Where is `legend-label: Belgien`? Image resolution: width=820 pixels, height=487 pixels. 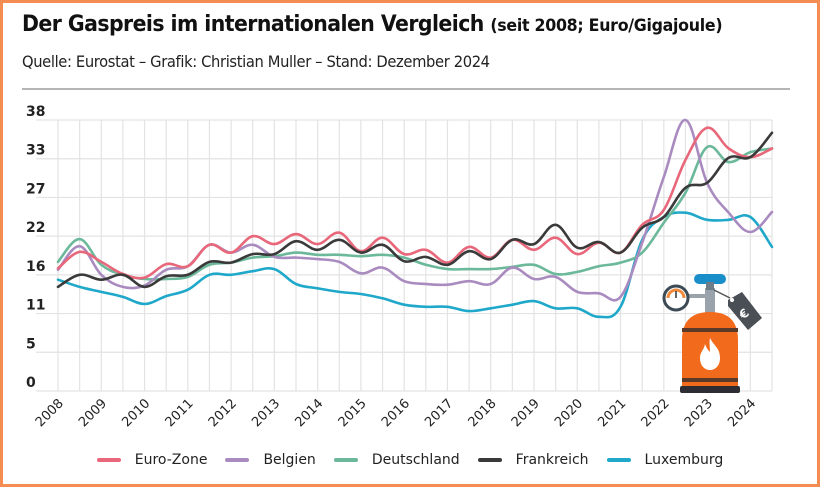 legend-label: Belgien is located at coordinates (289, 460).